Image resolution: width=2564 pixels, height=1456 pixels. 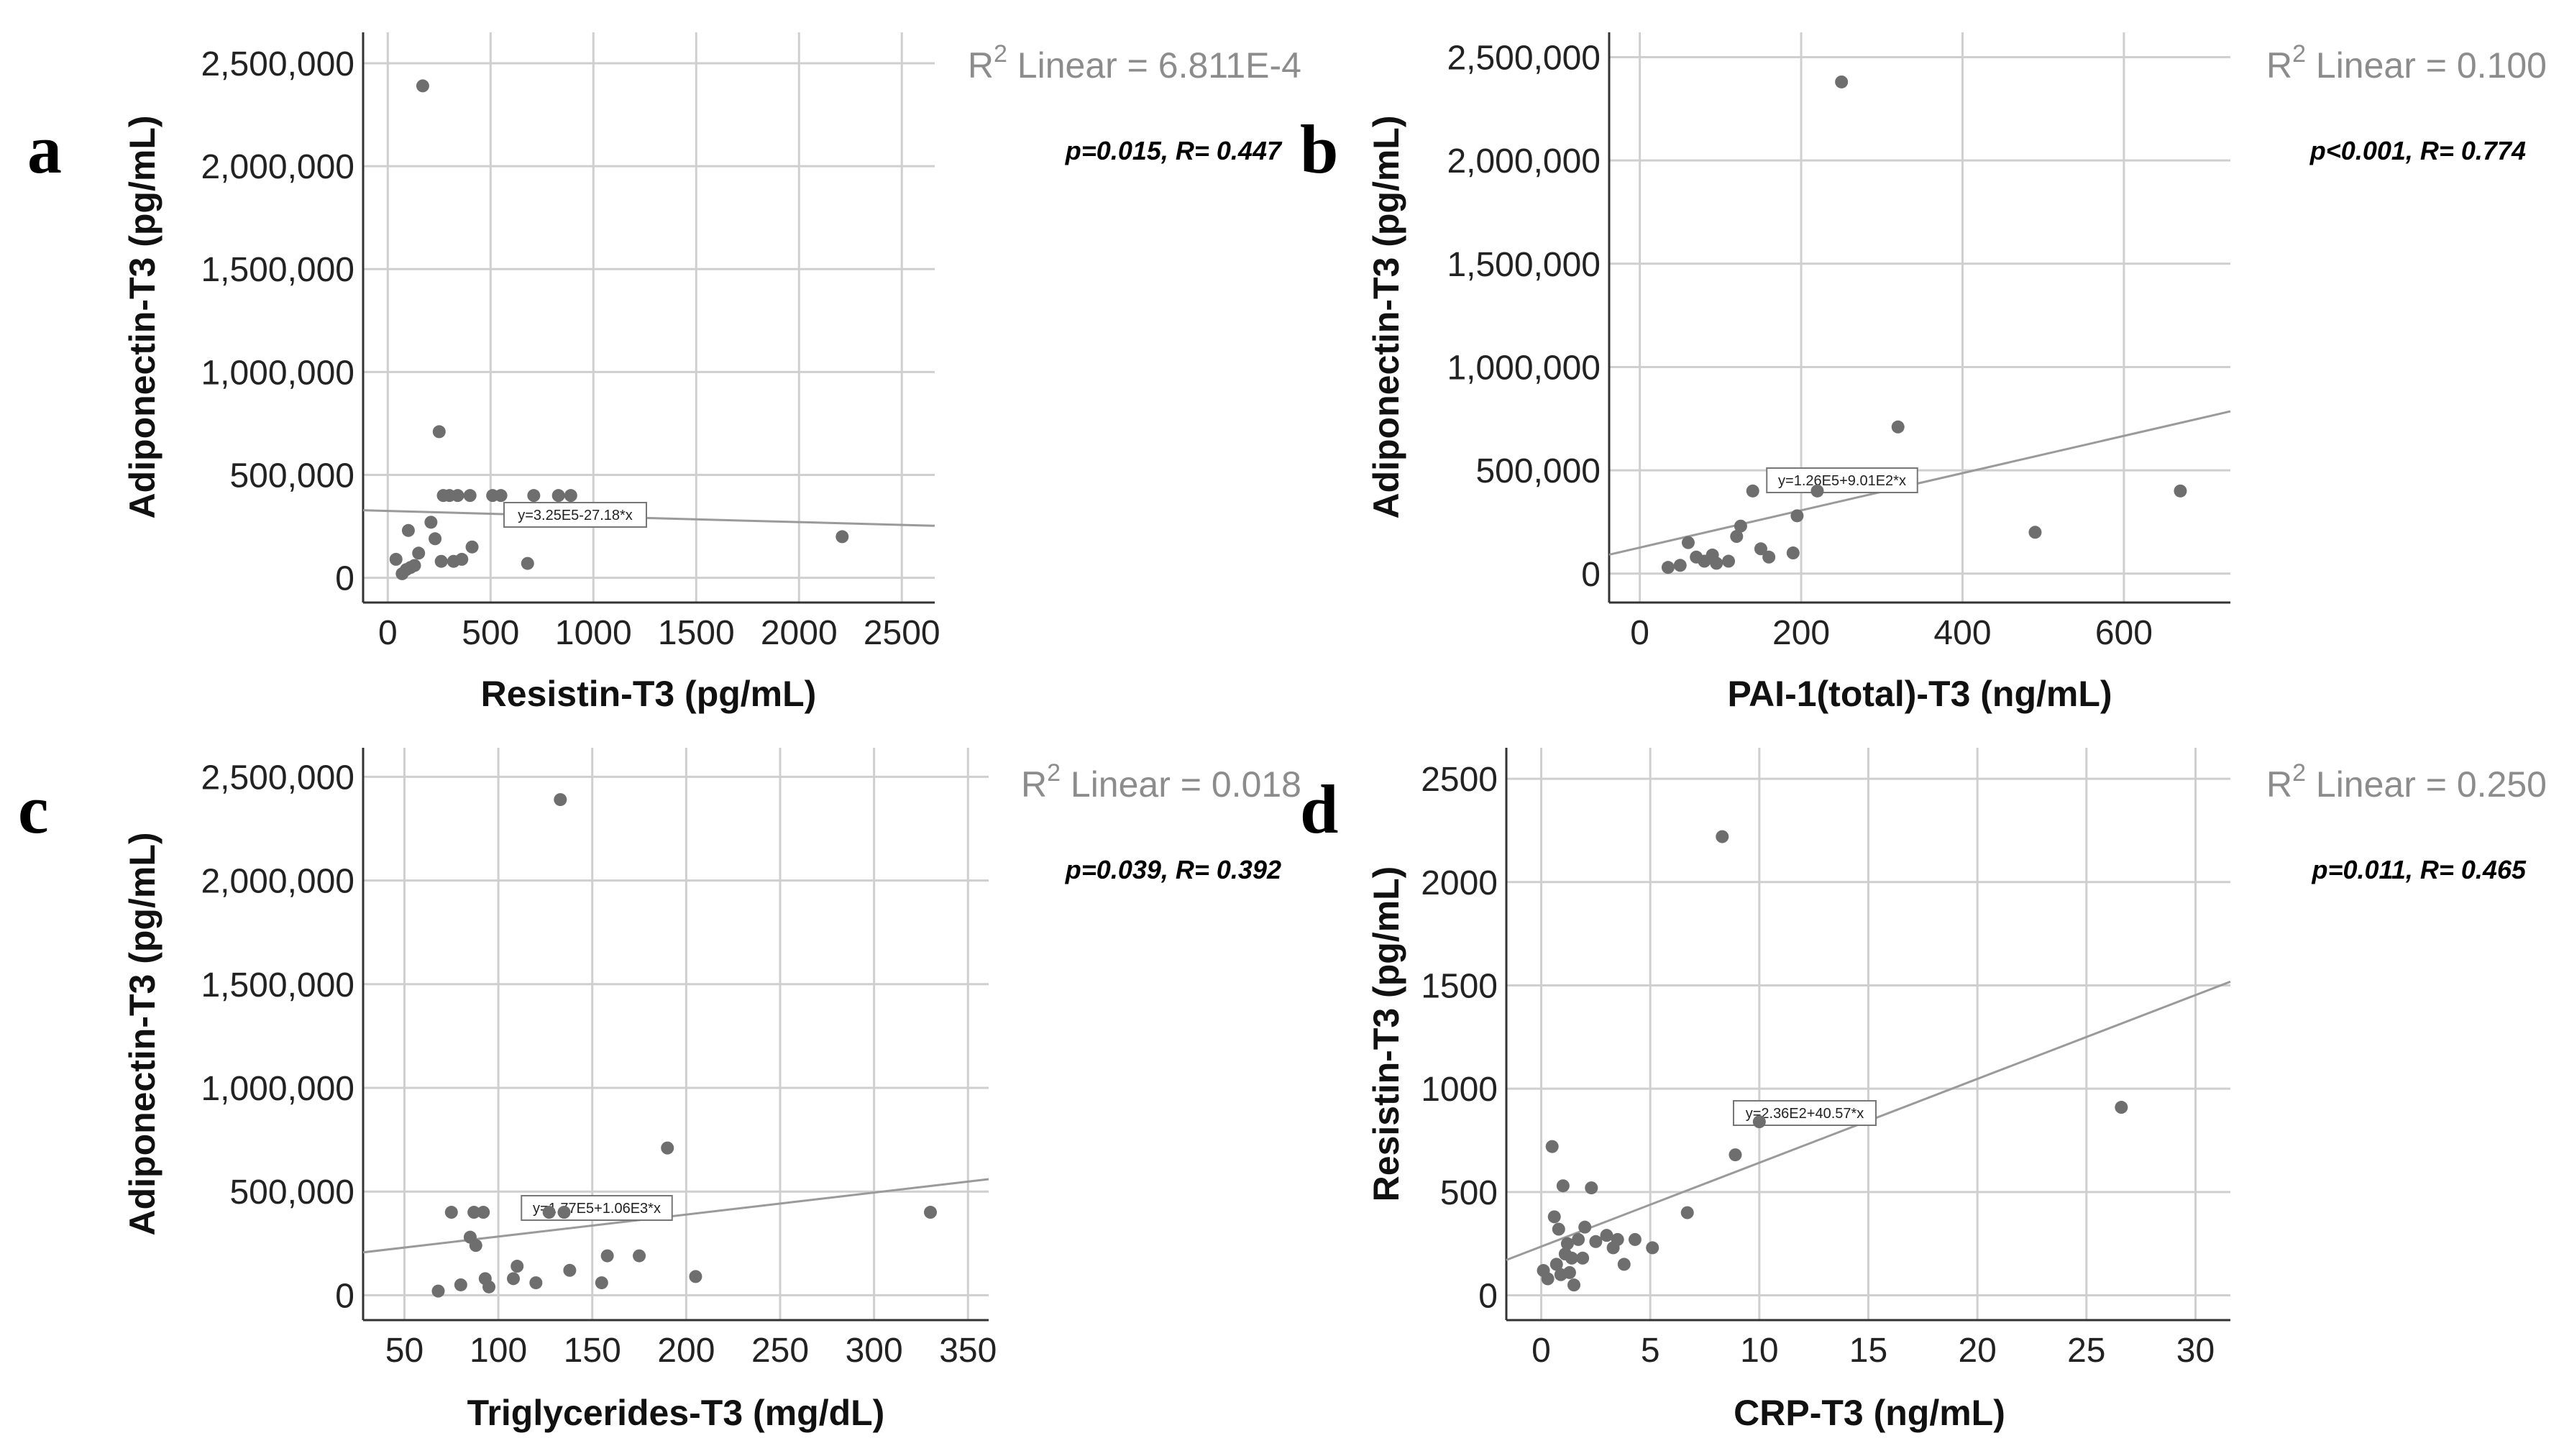 I want to click on x-tick-label: 1000, so click(x=593, y=633).